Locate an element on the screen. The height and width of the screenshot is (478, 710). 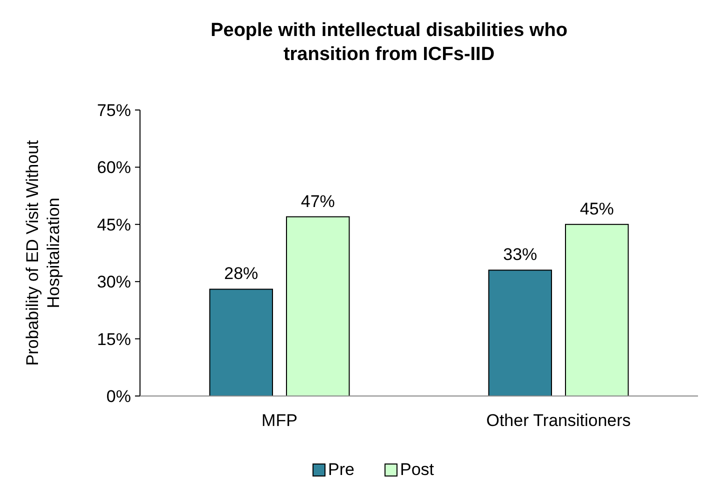
x-tick-label: Other Transitioners is located at coordinates (558, 420).